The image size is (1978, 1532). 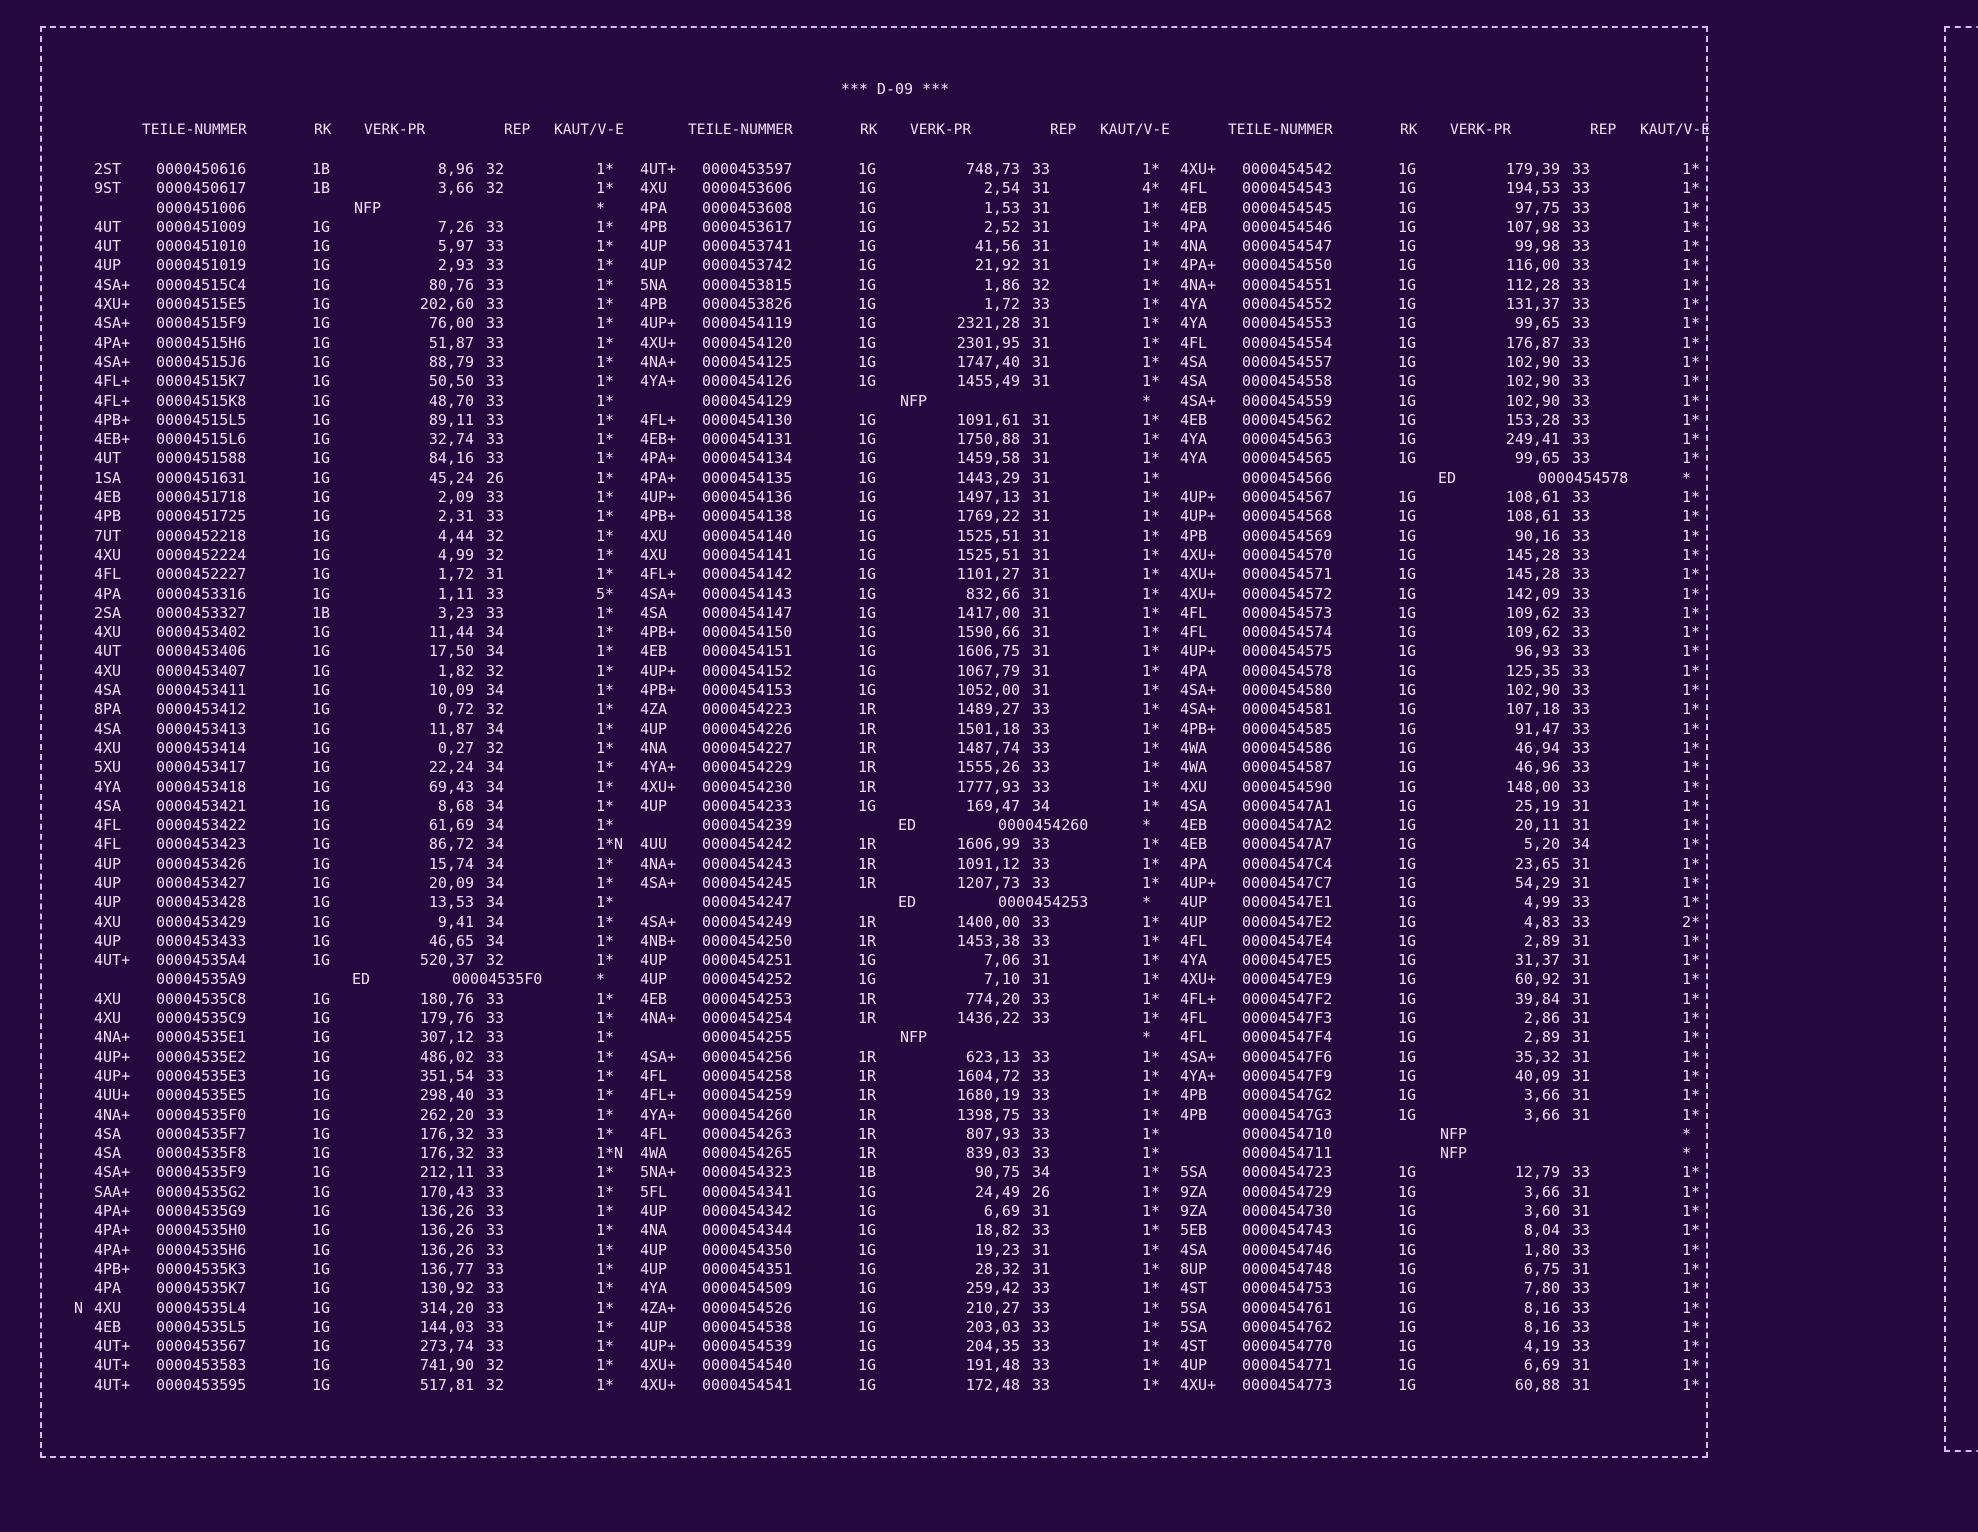 I want to click on part-number: 00004535C8, so click(x=201, y=998).